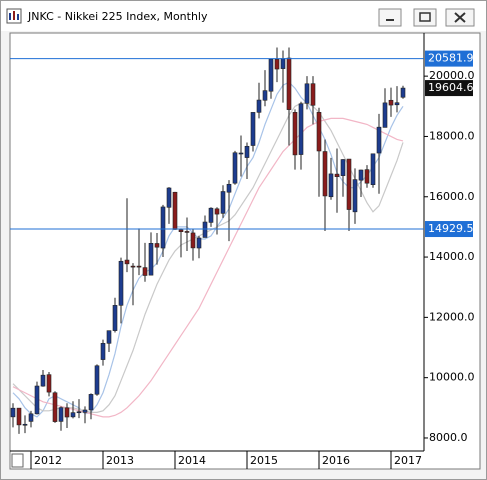  Describe the element at coordinates (452, 256) in the screenshot. I see `y-tick-label: 14000.0` at that location.